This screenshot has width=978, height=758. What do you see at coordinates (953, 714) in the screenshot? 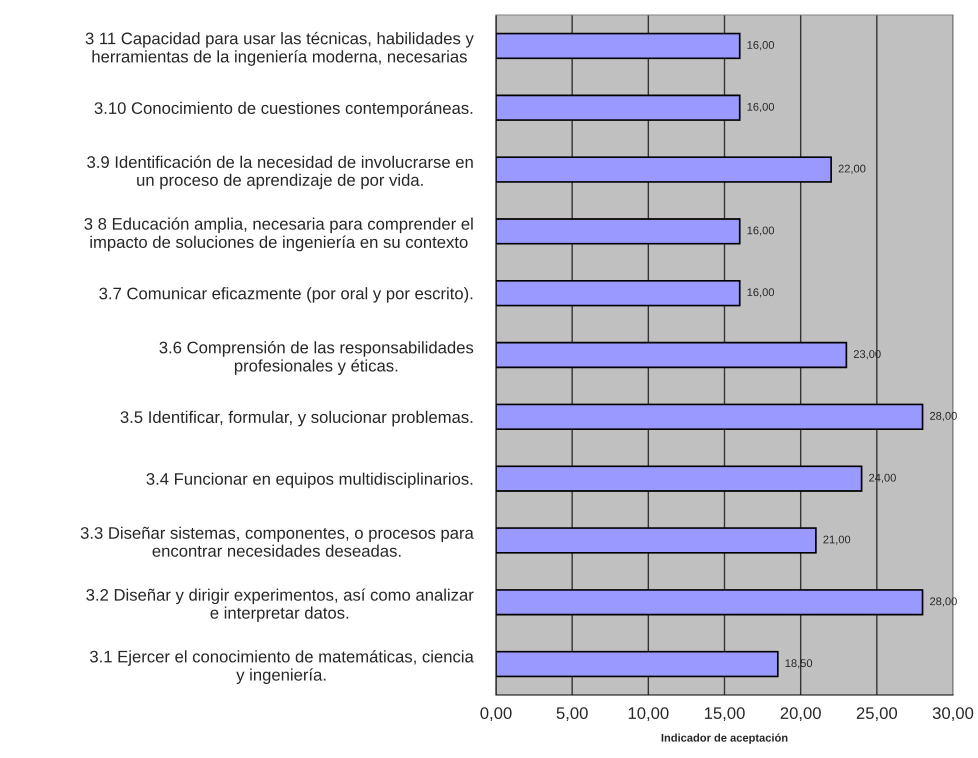
I see `x-tick-label: 30,00` at bounding box center [953, 714].